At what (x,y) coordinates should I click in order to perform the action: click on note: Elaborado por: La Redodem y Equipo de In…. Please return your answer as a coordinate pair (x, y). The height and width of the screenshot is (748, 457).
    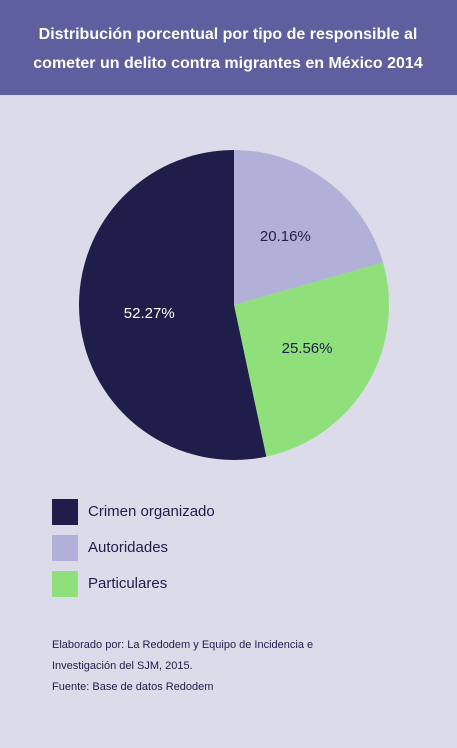
    Looking at the image, I should click on (182, 645).